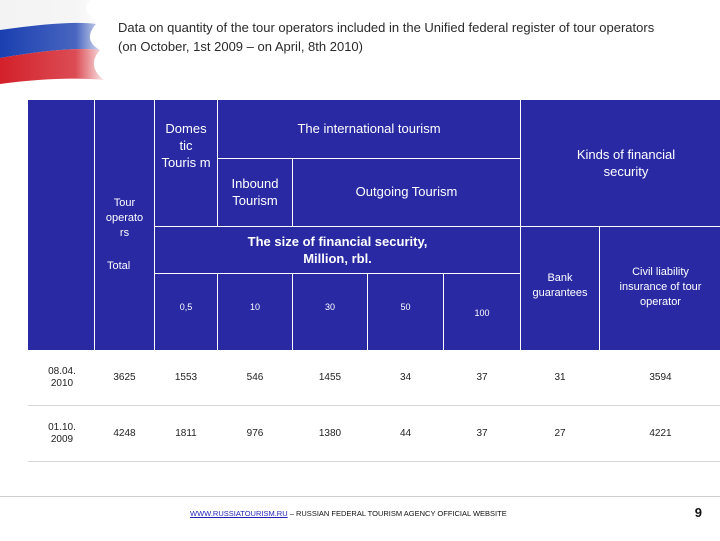  Describe the element at coordinates (62, 433) in the screenshot. I see `row-date: 01.10. 2009` at that location.